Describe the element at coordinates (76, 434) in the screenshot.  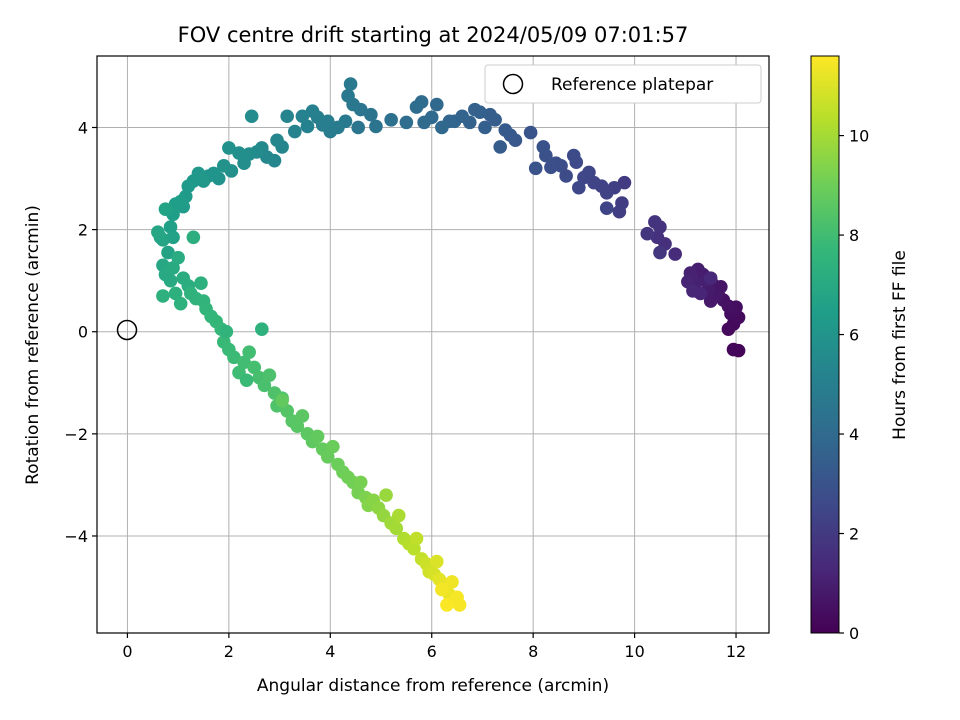
I see `y-tick-label: −2` at that location.